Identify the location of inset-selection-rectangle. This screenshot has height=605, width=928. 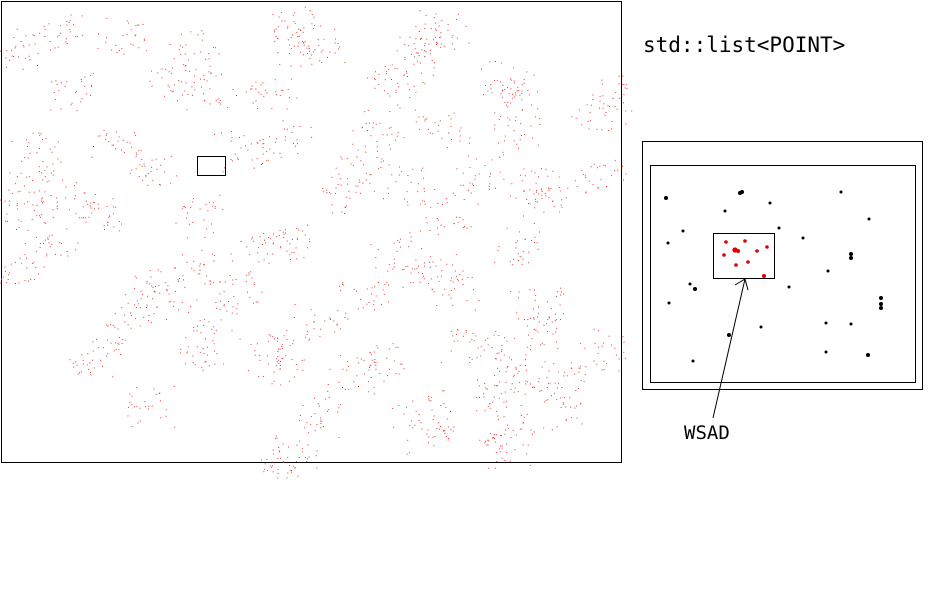
(744, 256).